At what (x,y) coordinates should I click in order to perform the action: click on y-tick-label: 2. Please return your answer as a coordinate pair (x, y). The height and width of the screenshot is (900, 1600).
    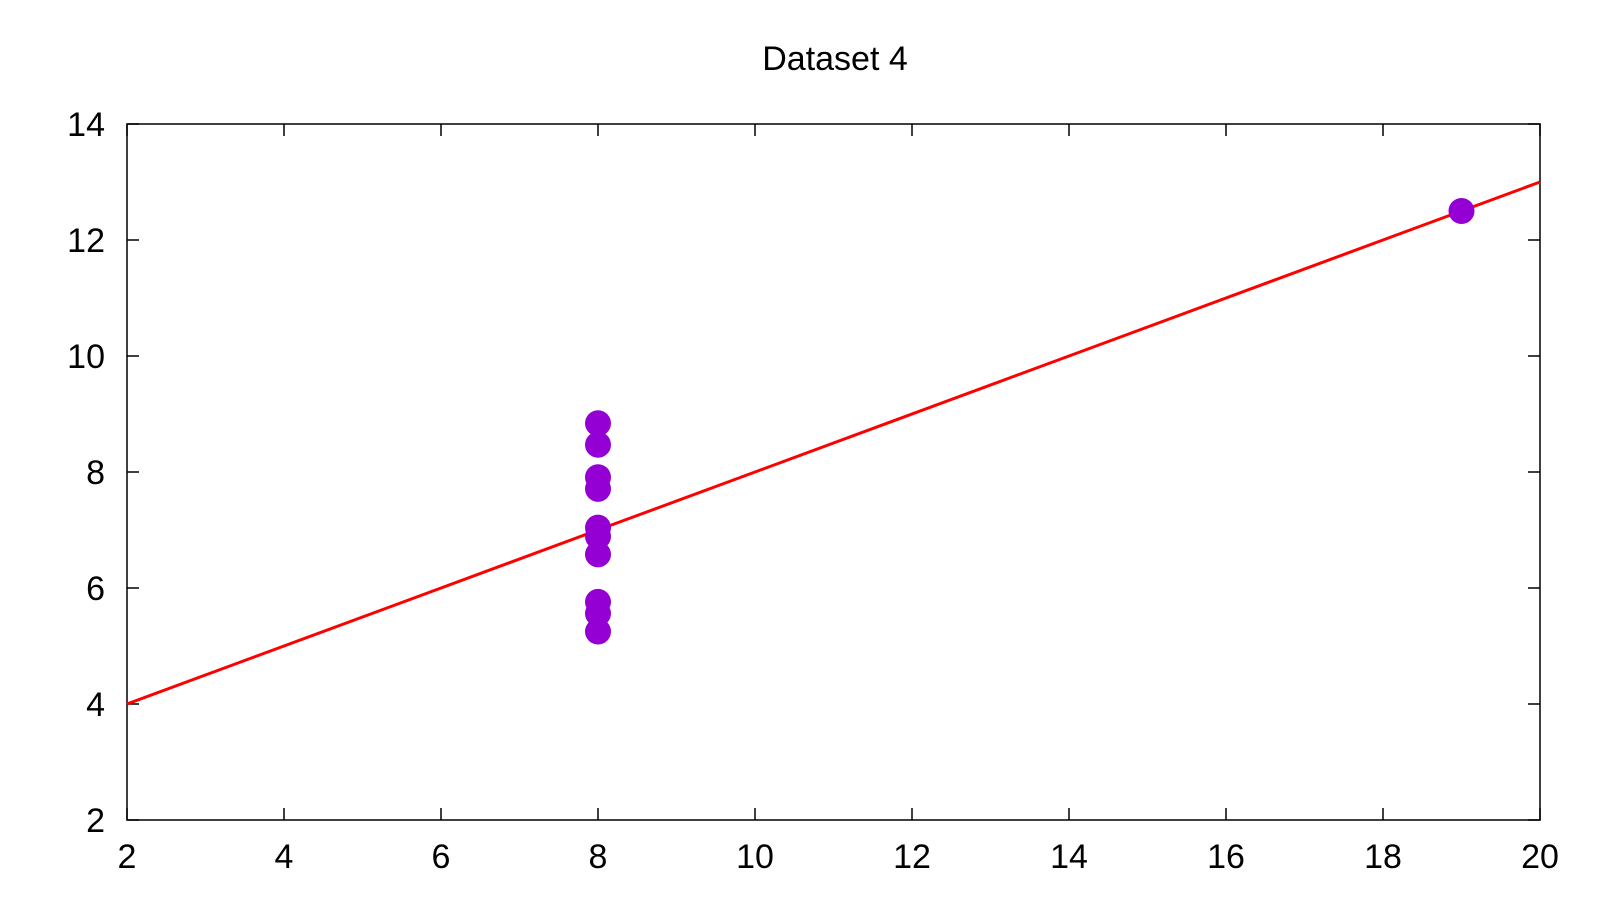
    Looking at the image, I should click on (95, 821).